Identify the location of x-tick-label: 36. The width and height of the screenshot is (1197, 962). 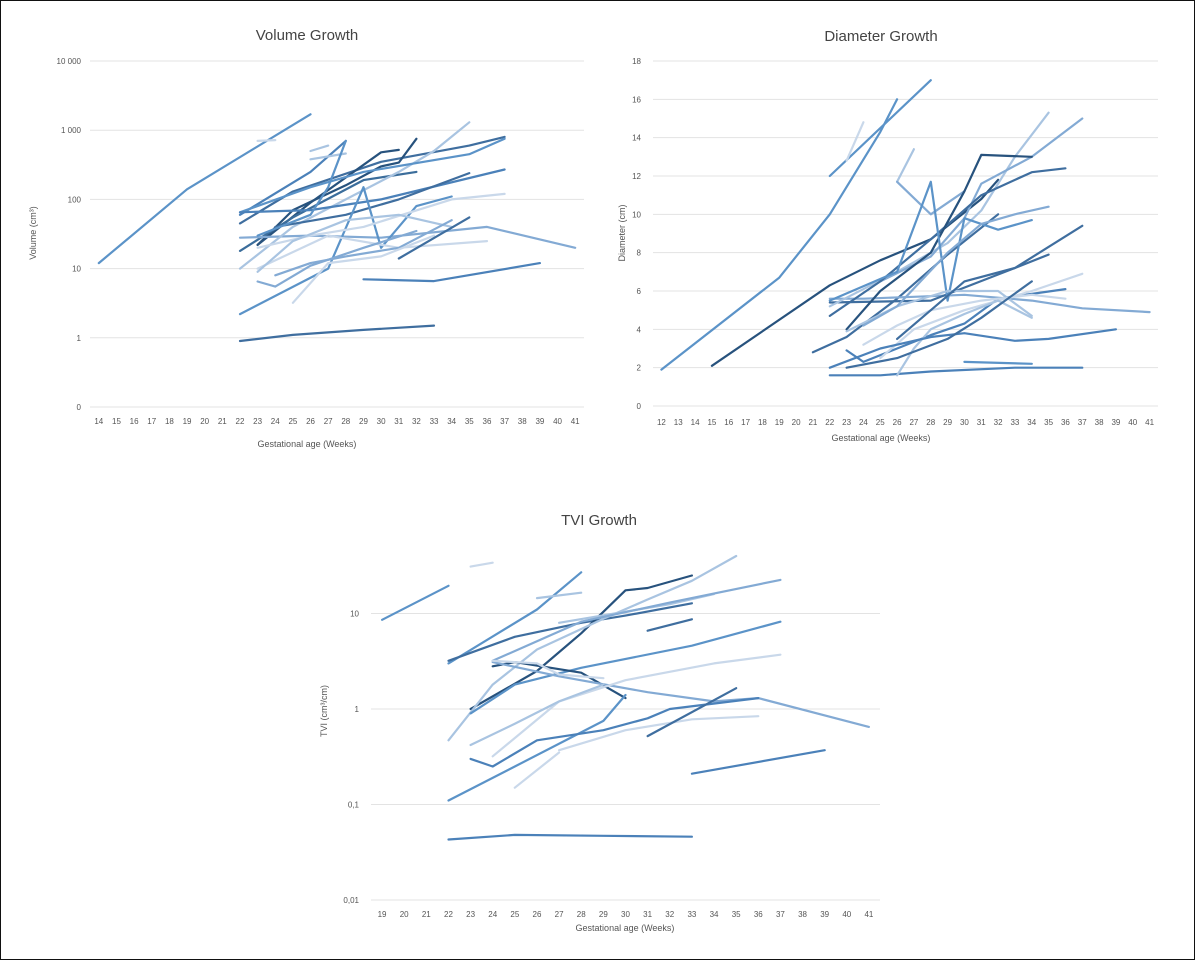
(487, 421).